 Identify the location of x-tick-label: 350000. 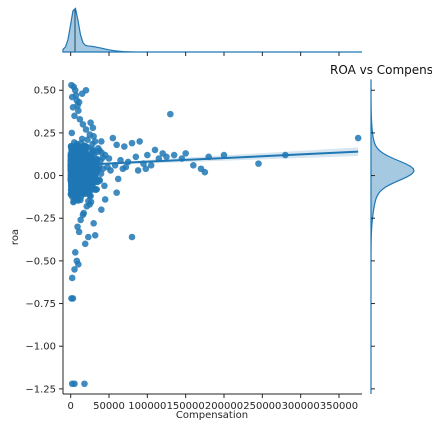
(339, 406).